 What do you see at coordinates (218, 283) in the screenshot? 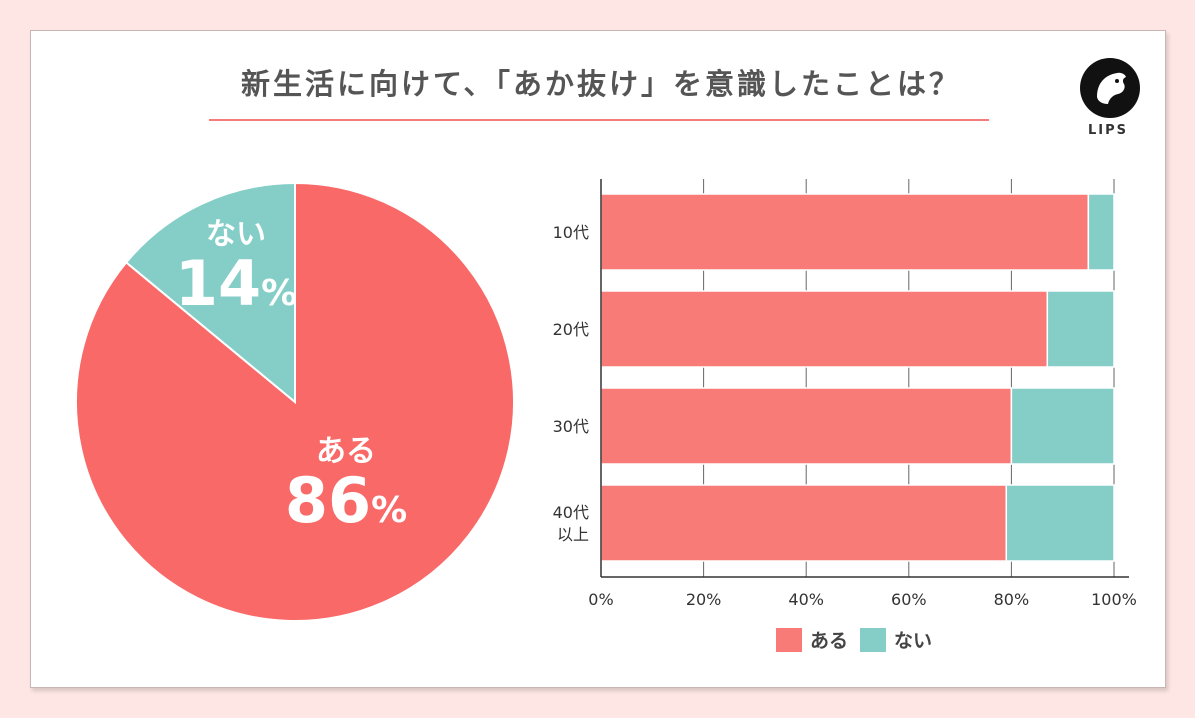
I see `pie-label-nai-value: 14` at bounding box center [218, 283].